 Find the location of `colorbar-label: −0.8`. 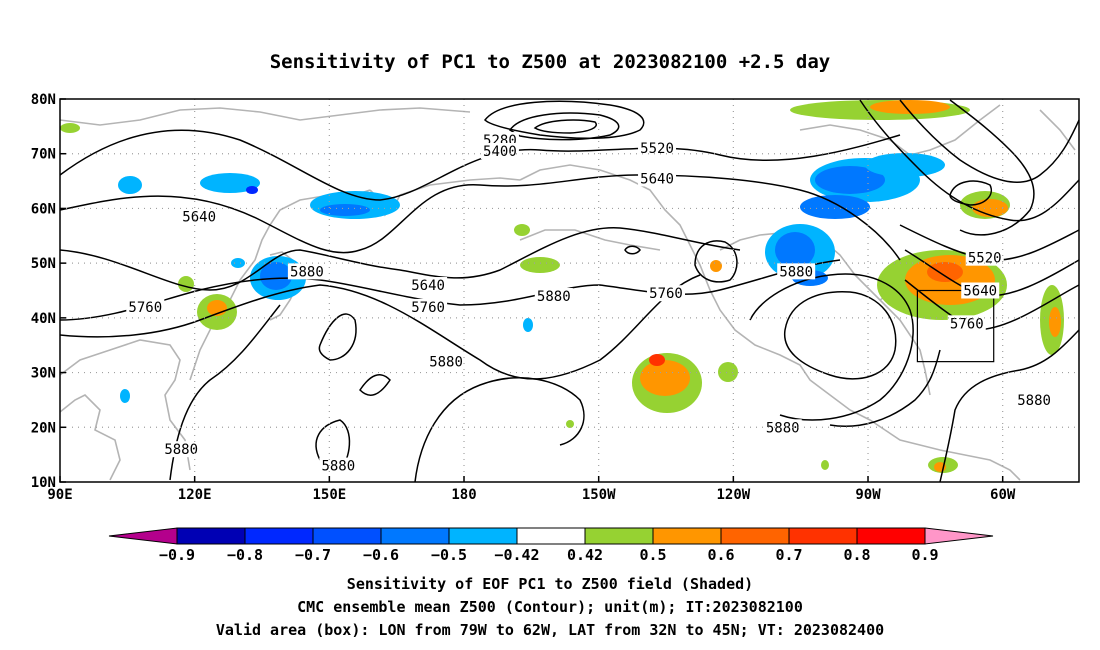

colorbar-label: −0.8 is located at coordinates (245, 555).